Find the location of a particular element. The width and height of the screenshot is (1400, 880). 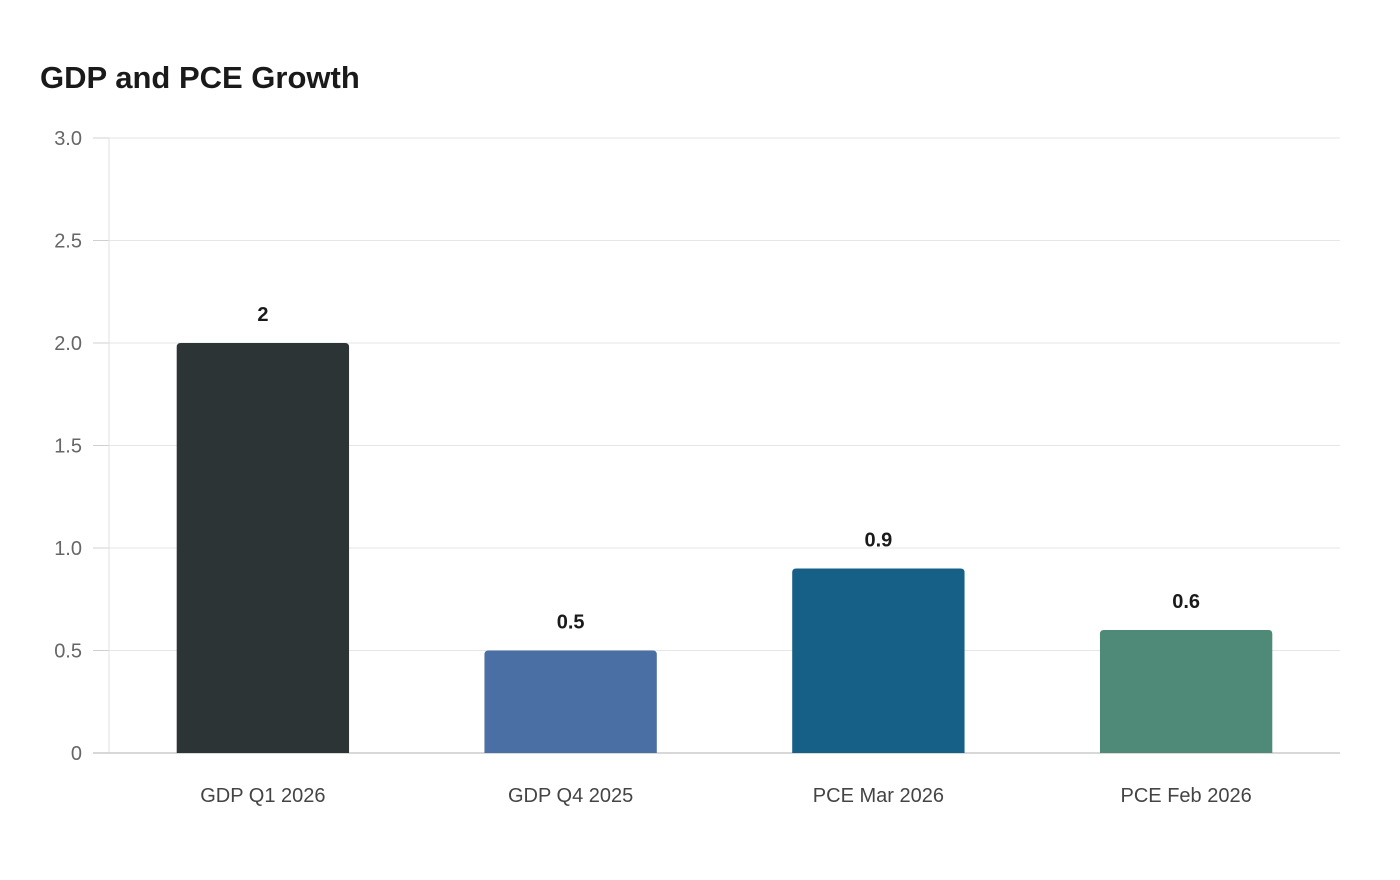

y-tick-label: 3.0 is located at coordinates (68, 139).